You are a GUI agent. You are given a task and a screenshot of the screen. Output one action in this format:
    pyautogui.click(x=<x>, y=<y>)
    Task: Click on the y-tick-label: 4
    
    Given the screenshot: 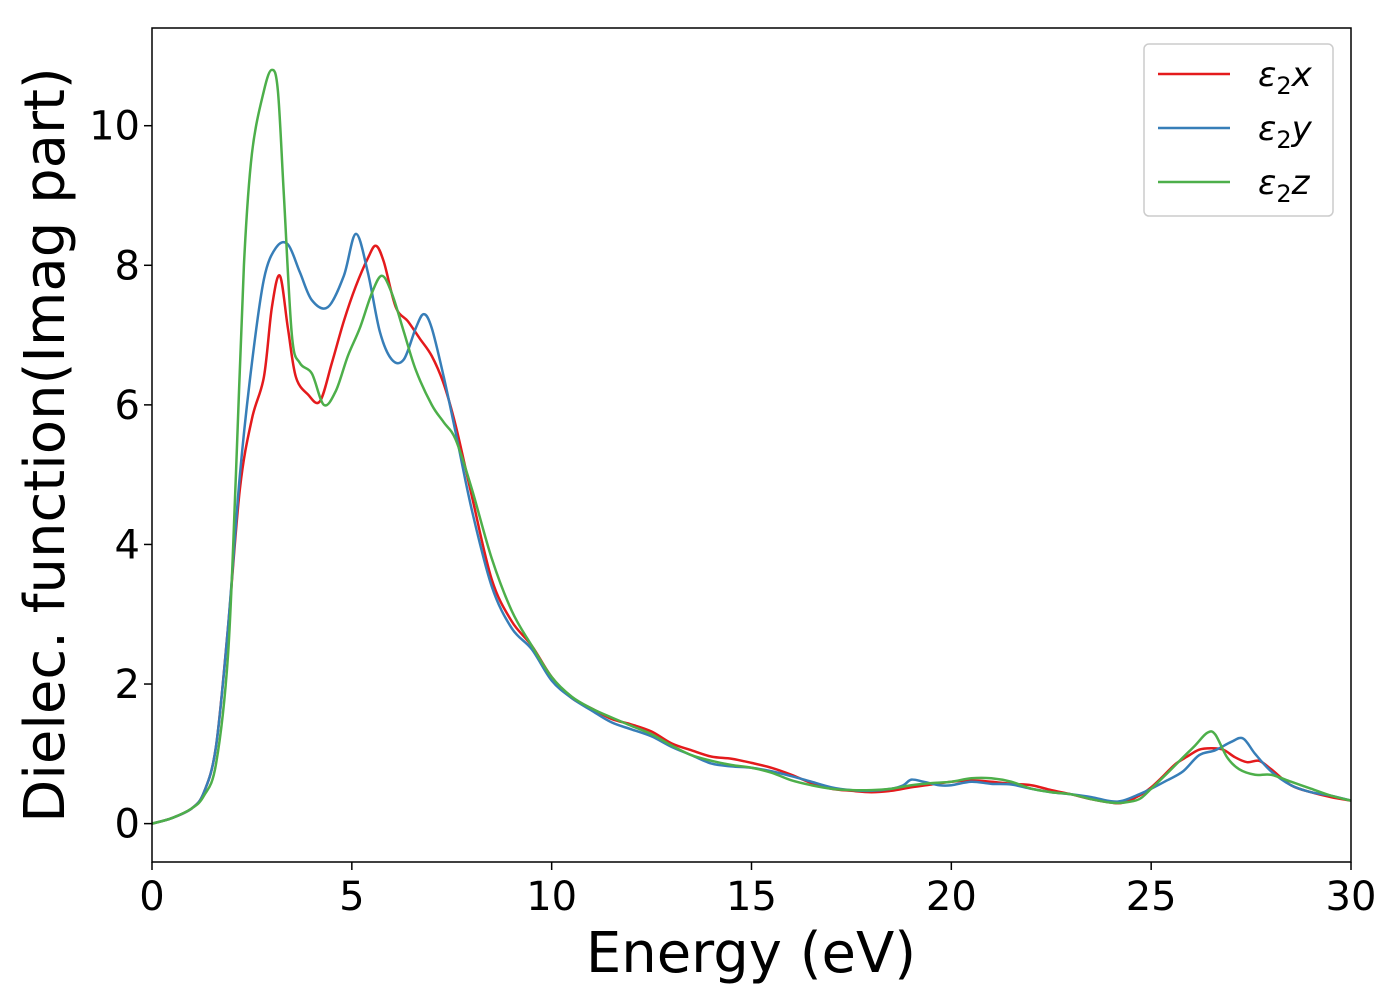 What is the action you would take?
    pyautogui.click(x=127, y=545)
    